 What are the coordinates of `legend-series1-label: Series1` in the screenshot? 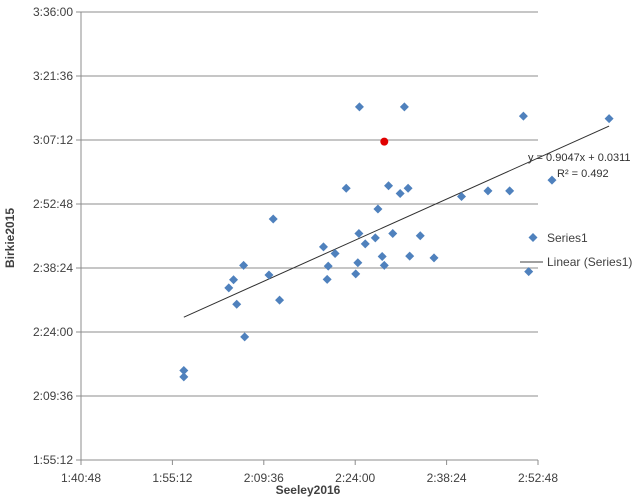 It's located at (567, 238).